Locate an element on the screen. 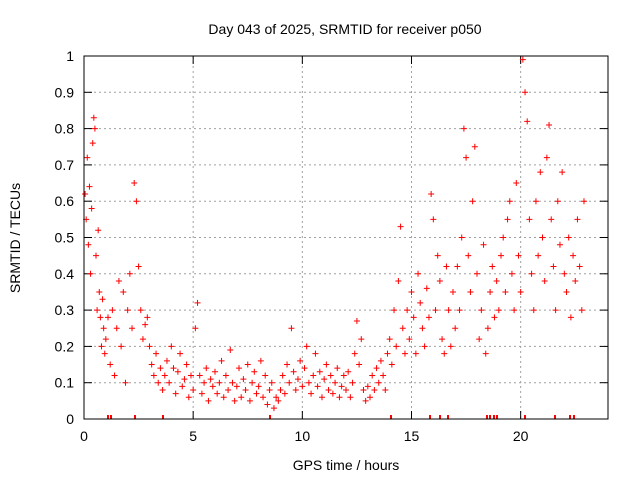 The width and height of the screenshot is (640, 480). x-tick-label: 0 is located at coordinates (84, 436).